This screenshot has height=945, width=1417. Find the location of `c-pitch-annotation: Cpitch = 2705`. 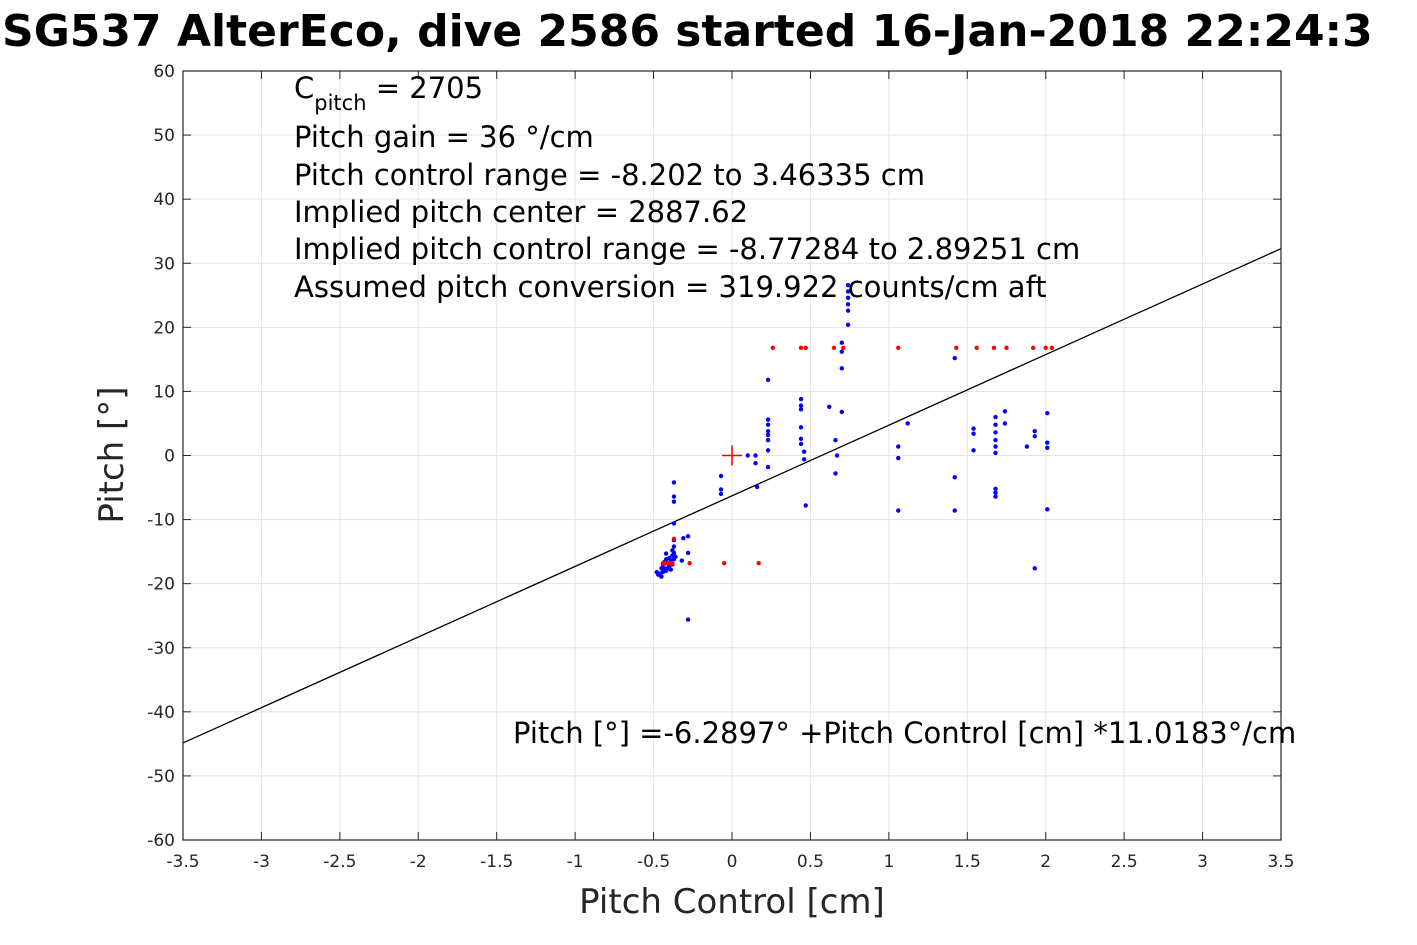

c-pitch-annotation: Cpitch = 2705 is located at coordinates (388, 93).